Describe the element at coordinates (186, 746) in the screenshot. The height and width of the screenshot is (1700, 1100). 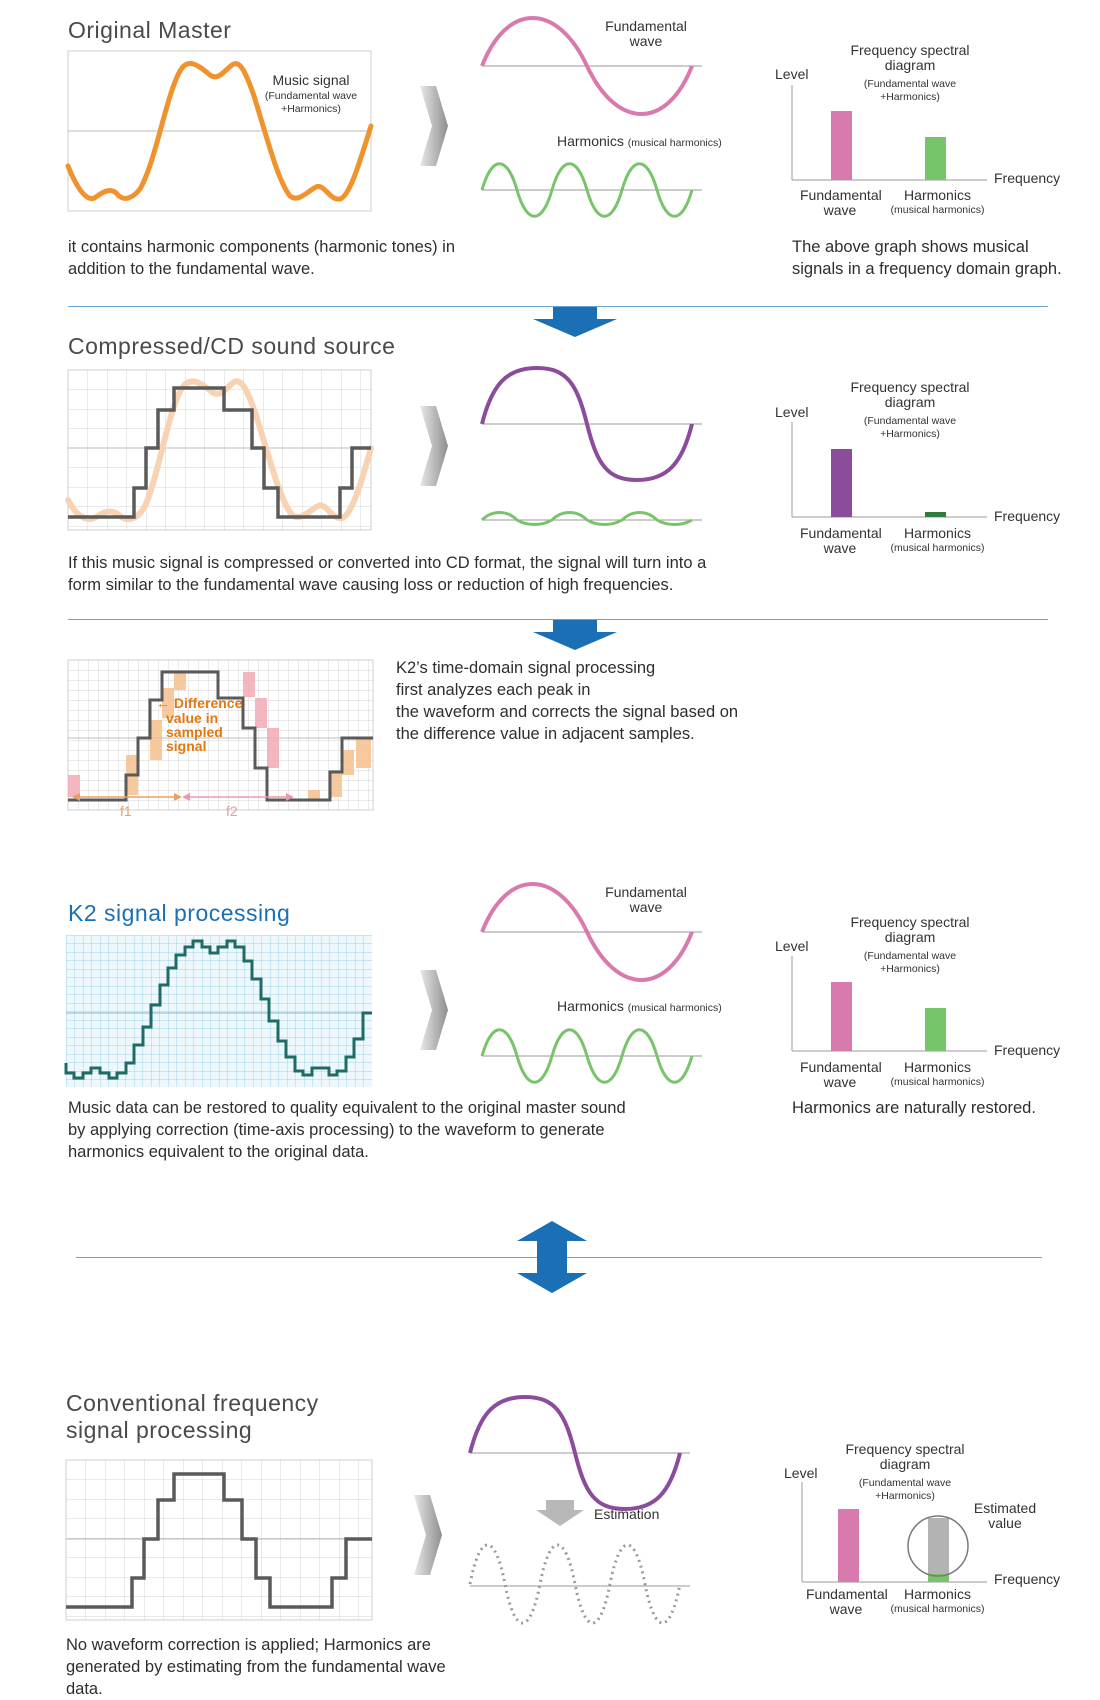
I see `difference-label-4: signal` at that location.